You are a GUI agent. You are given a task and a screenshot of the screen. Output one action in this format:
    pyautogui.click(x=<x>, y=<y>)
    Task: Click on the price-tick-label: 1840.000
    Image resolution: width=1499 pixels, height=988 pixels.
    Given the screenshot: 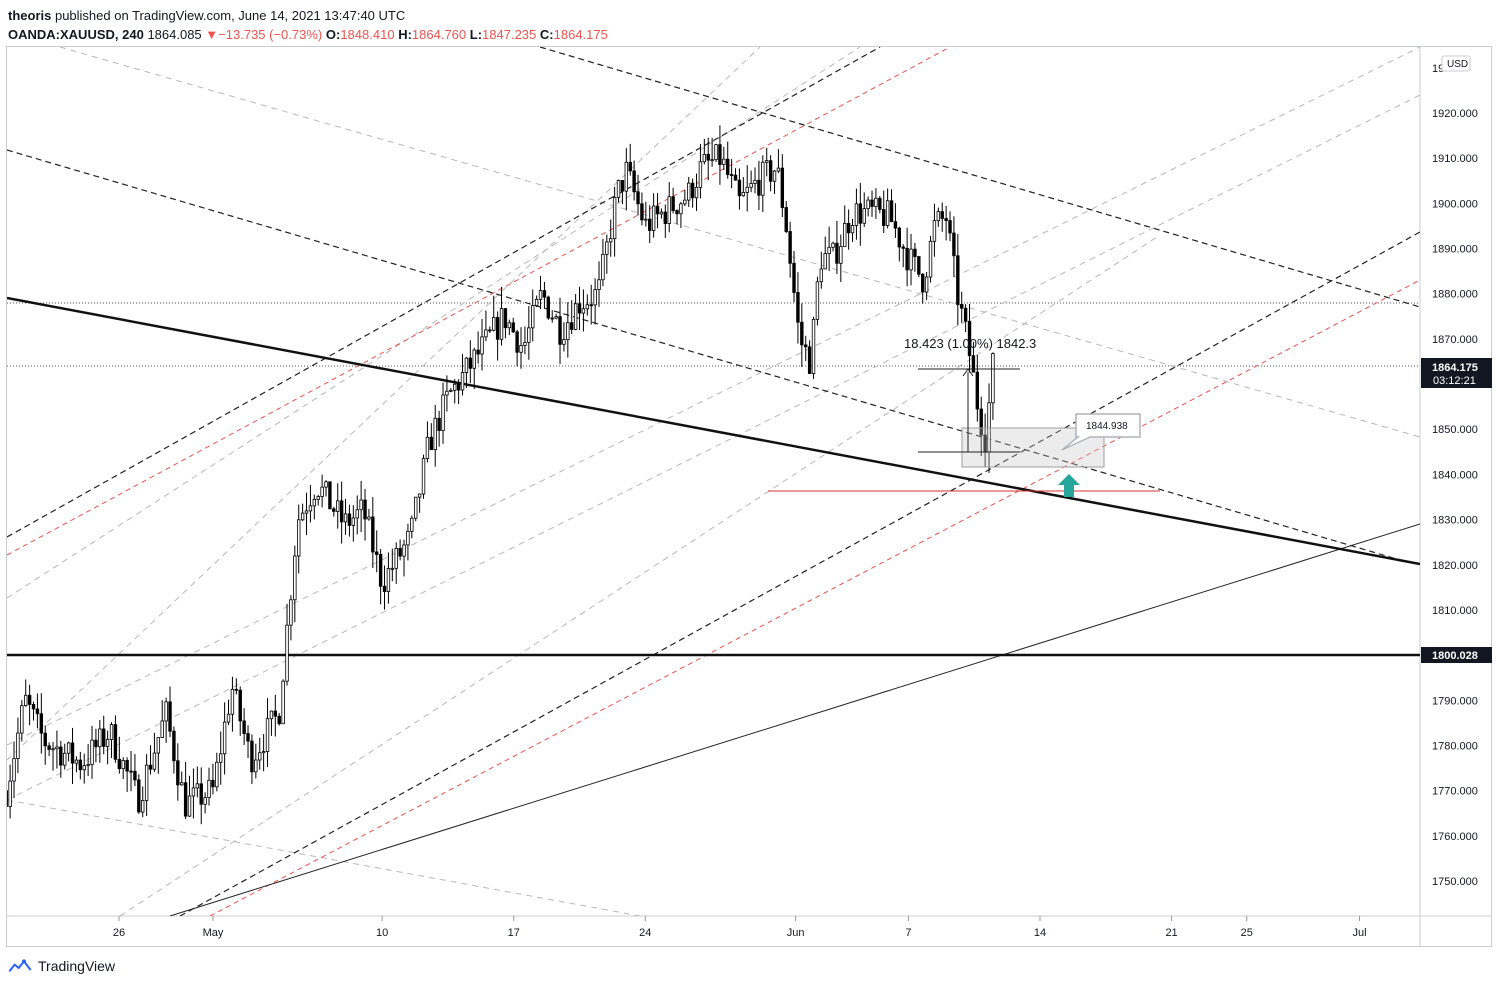 What is the action you would take?
    pyautogui.click(x=1455, y=475)
    